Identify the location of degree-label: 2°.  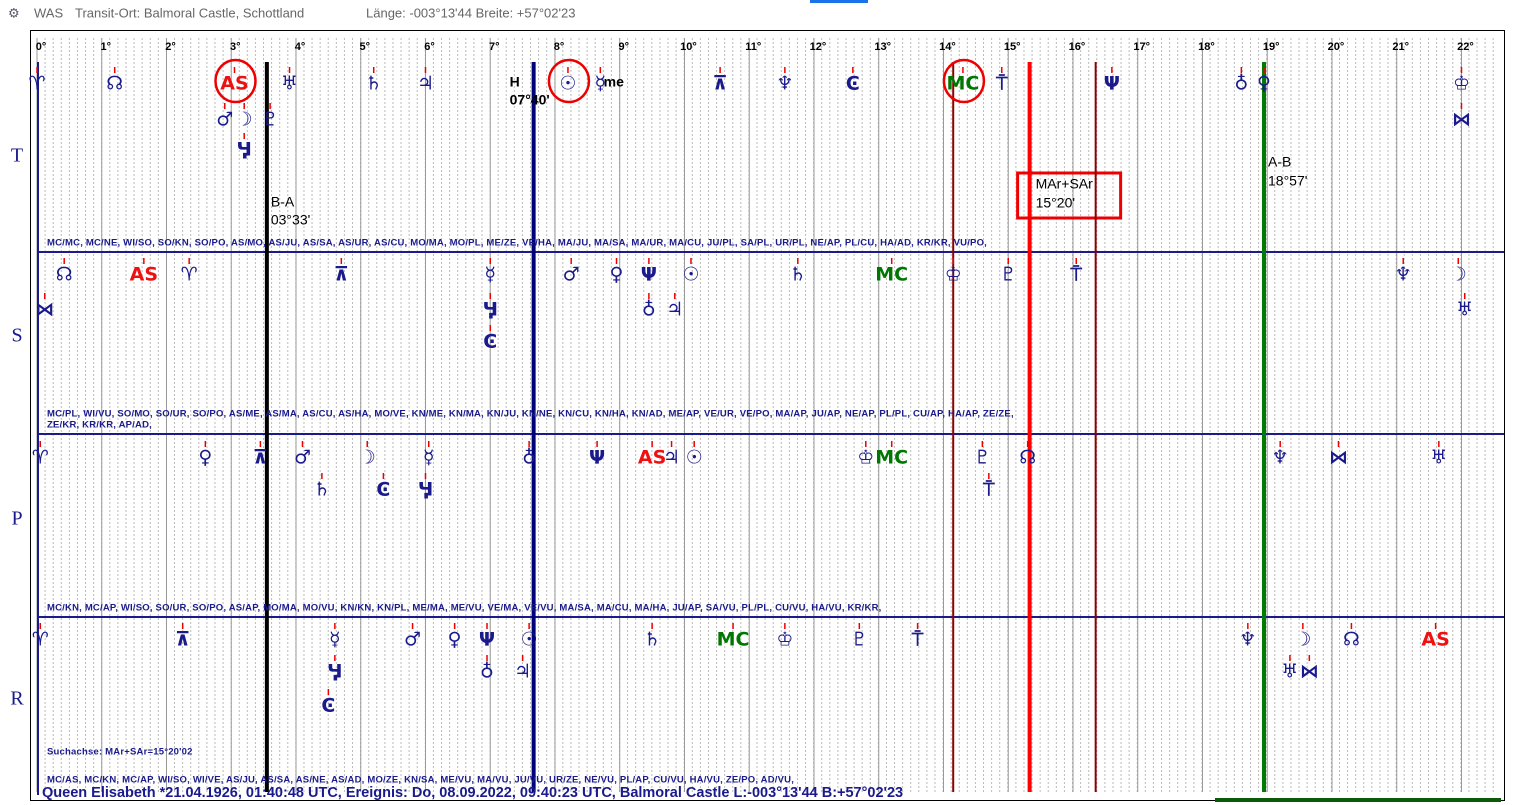
(170, 47).